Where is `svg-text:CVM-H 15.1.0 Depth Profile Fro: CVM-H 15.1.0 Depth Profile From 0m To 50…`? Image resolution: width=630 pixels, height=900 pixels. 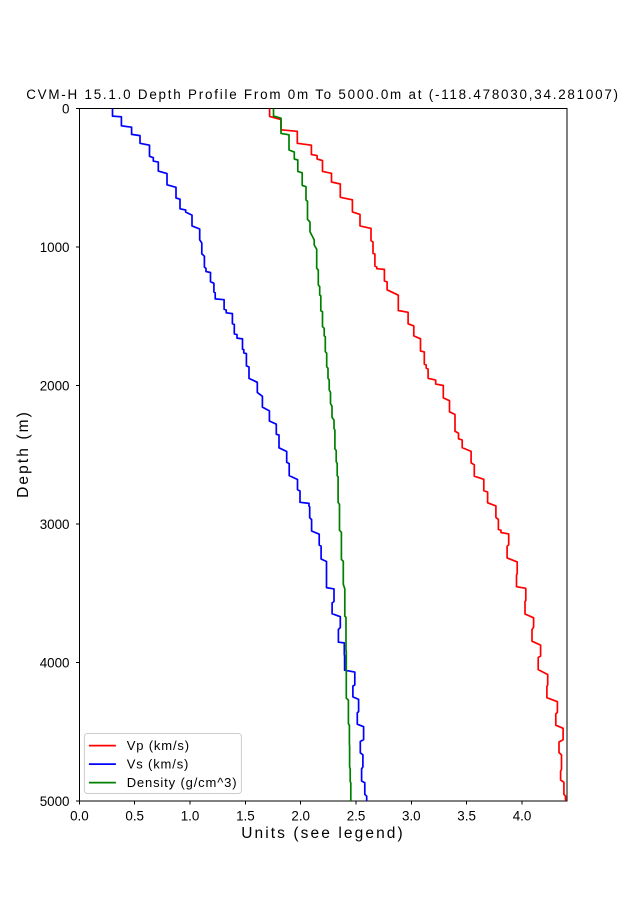
svg-text:CVM-H 15.1.0 Depth Profile Fro: CVM-H 15.1.0 Depth Profile From 0m To 50… is located at coordinates (323, 94).